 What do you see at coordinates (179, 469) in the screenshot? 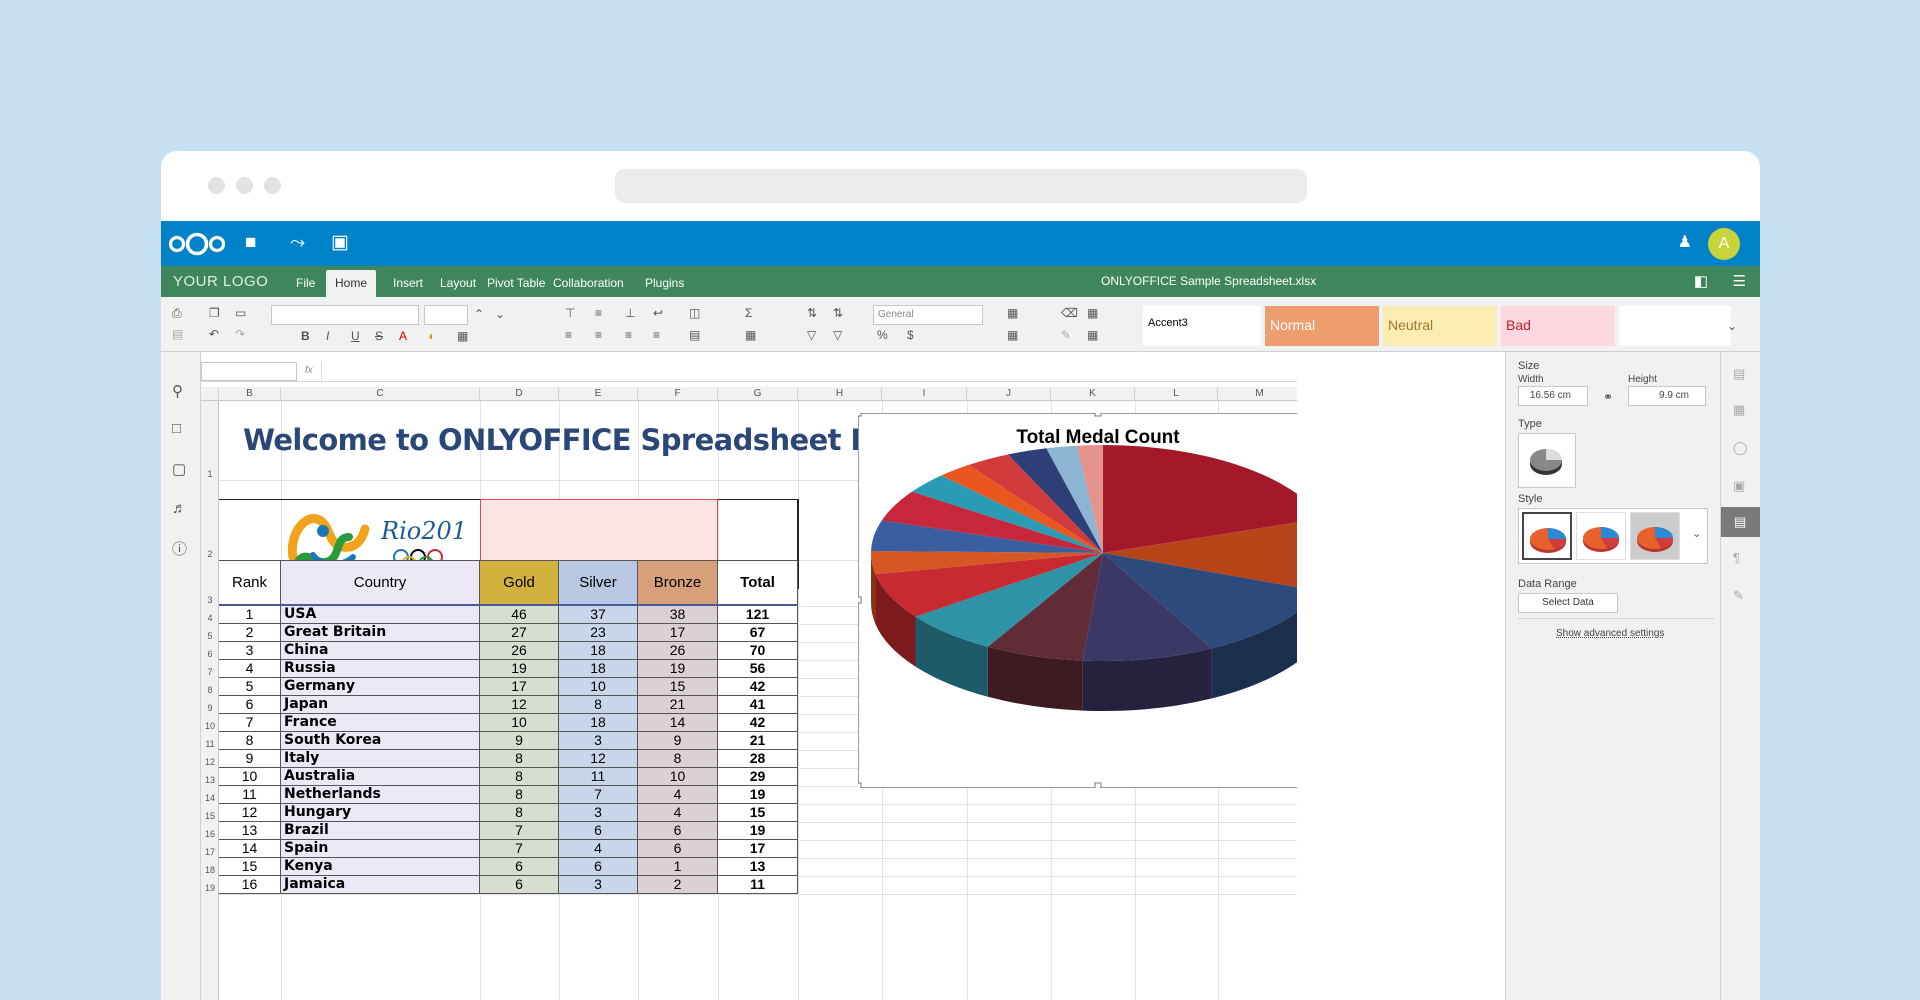
I see `chat-icon: ▢` at bounding box center [179, 469].